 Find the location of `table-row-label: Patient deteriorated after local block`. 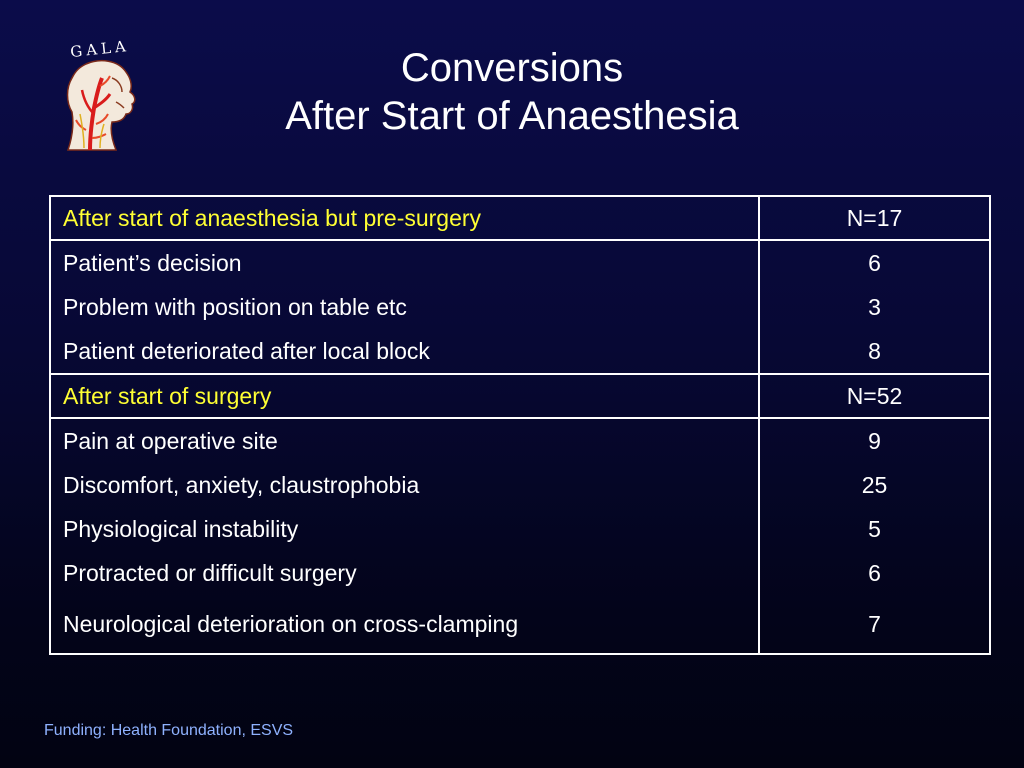

table-row-label: Patient deteriorated after local block is located at coordinates (246, 351).